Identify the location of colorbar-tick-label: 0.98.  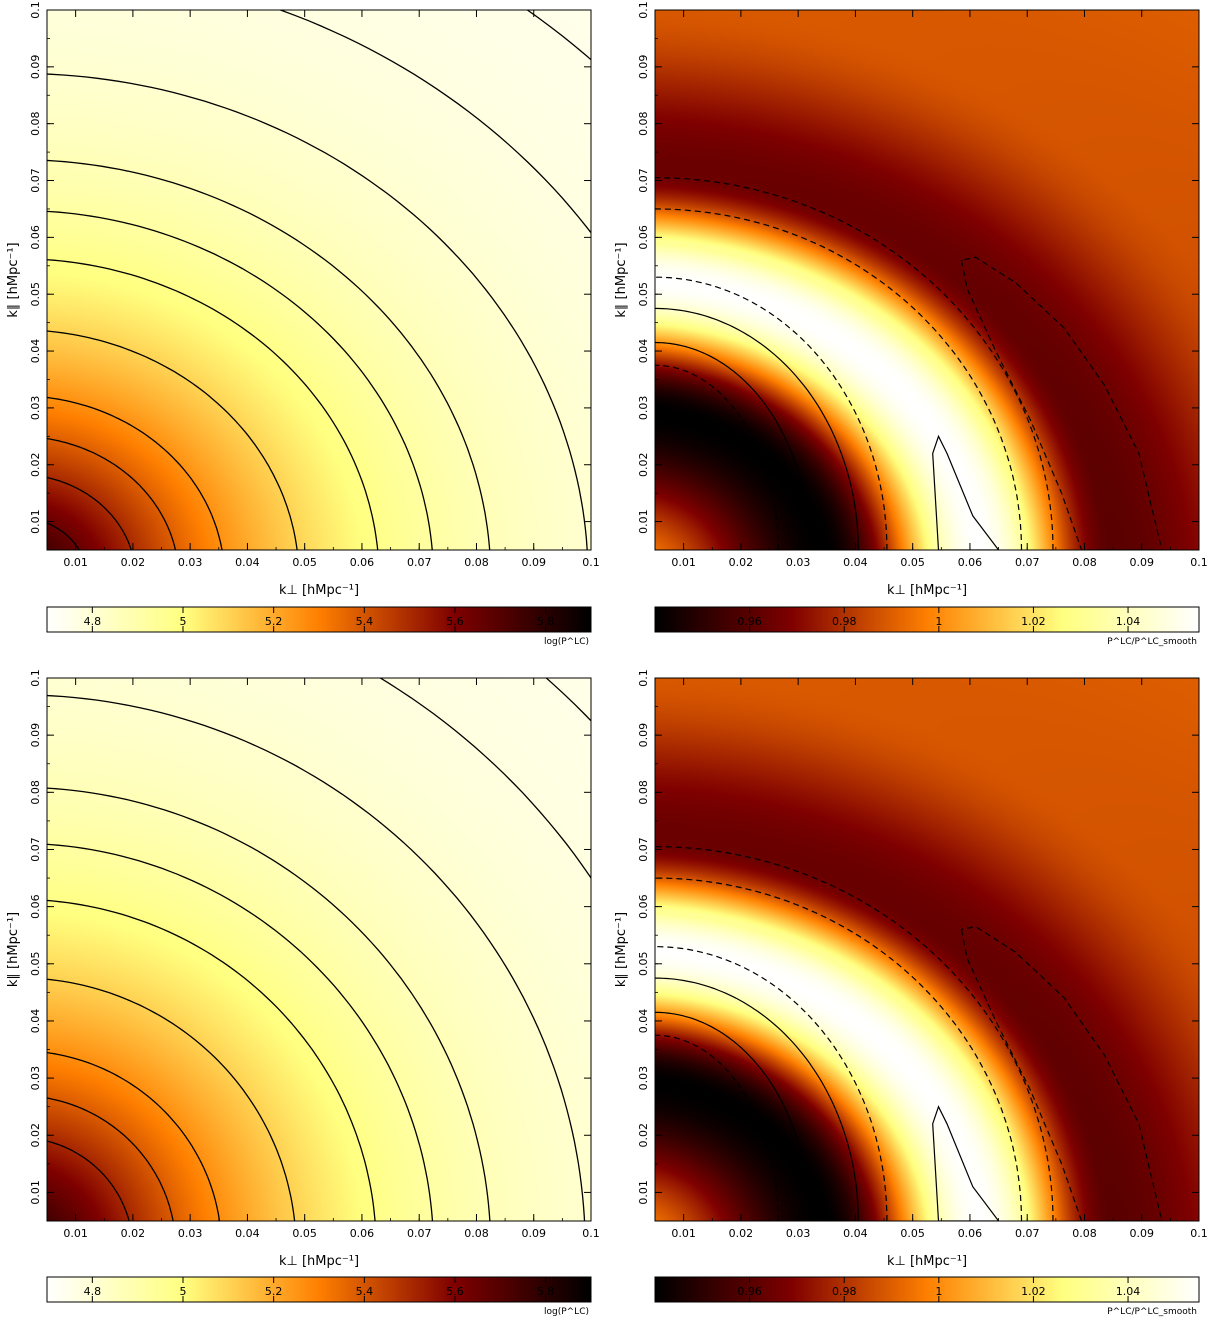
(844, 1291).